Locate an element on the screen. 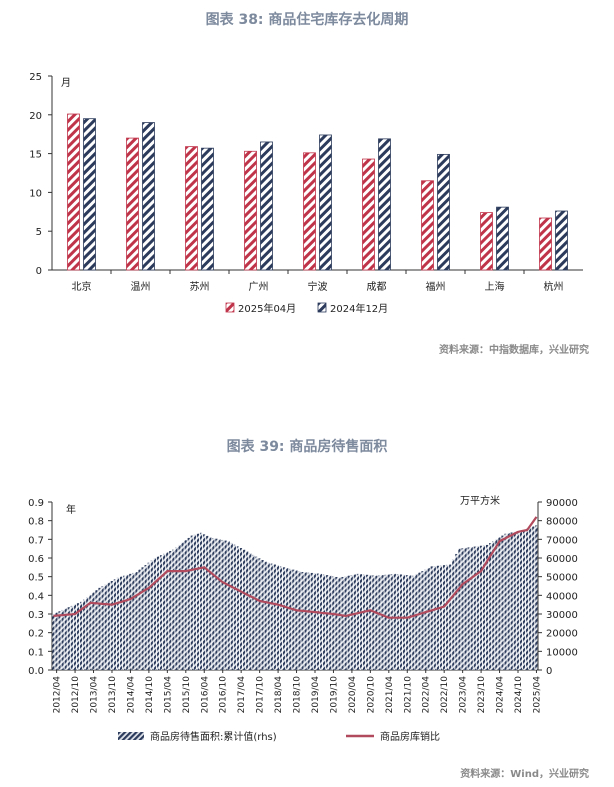 Image resolution: width=614 pixels, height=787 pixels. x-tick-label: 广州 is located at coordinates (259, 287).